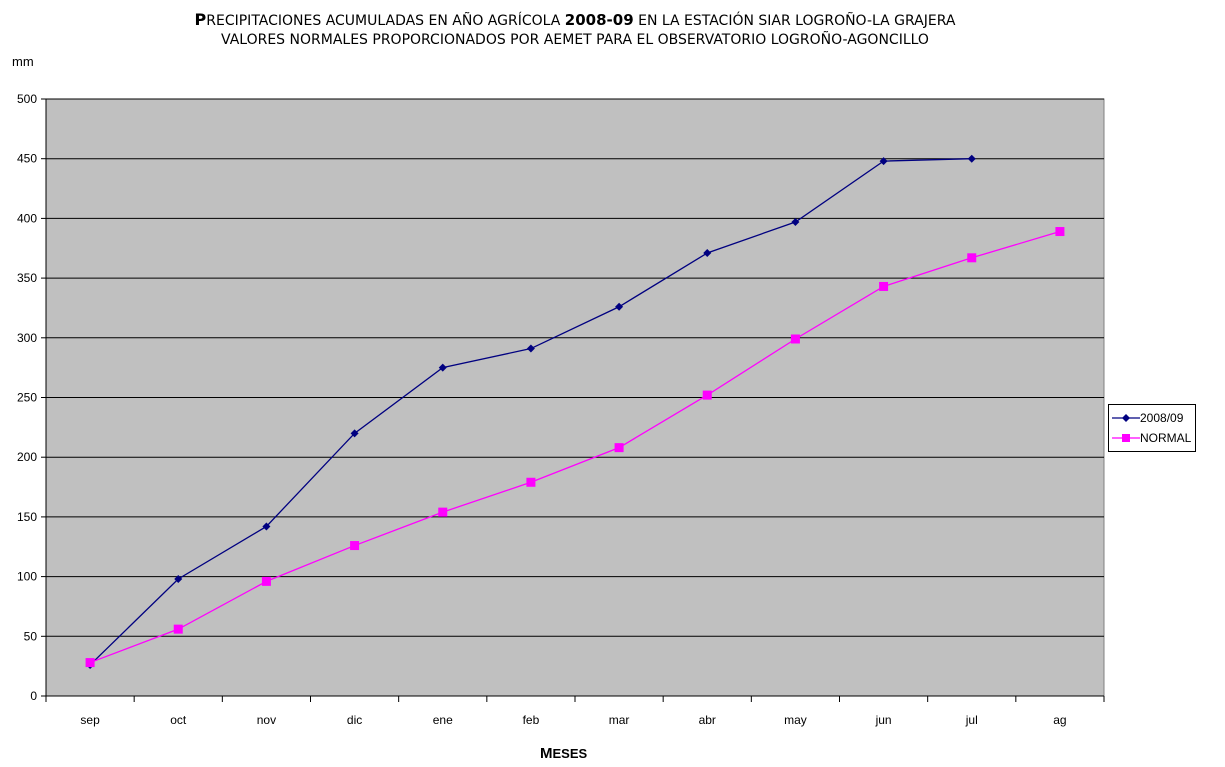 This screenshot has height=767, width=1225. What do you see at coordinates (27, 338) in the screenshot?
I see `y-tick-label: 300` at bounding box center [27, 338].